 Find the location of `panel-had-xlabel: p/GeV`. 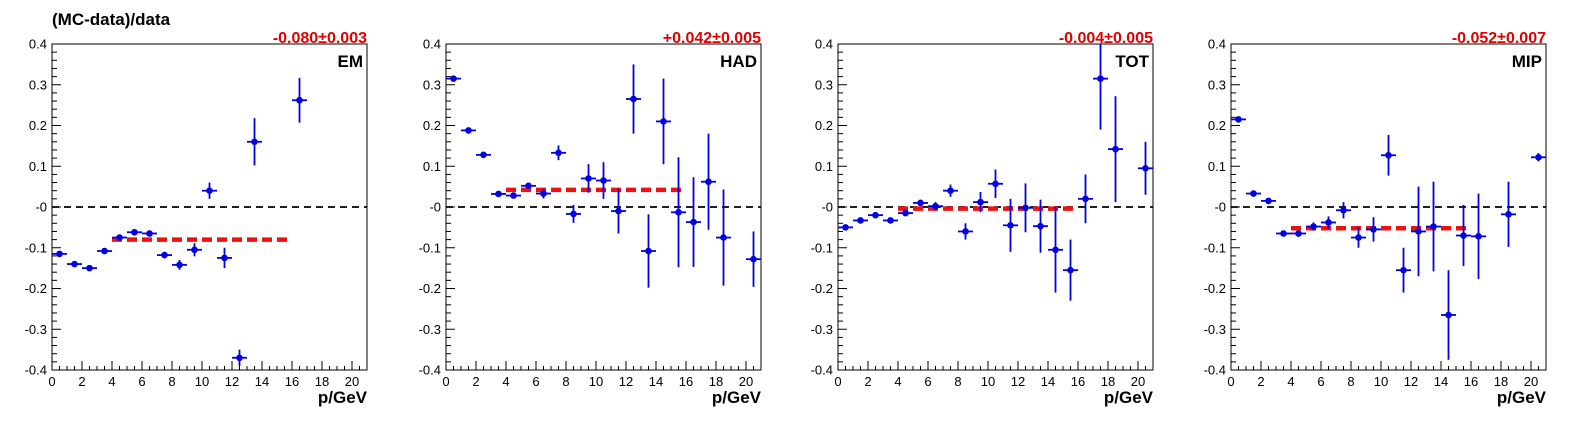

panel-had-xlabel: p/GeV is located at coordinates (737, 397).